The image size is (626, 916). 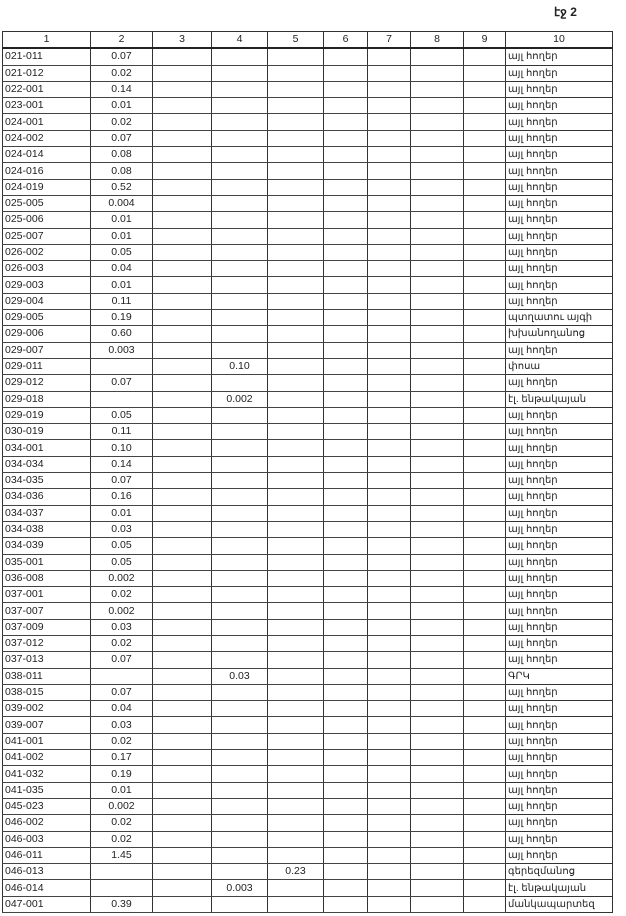 I want to click on table-row: 034-038 0.03 այլ հողեր, so click(x=307, y=529).